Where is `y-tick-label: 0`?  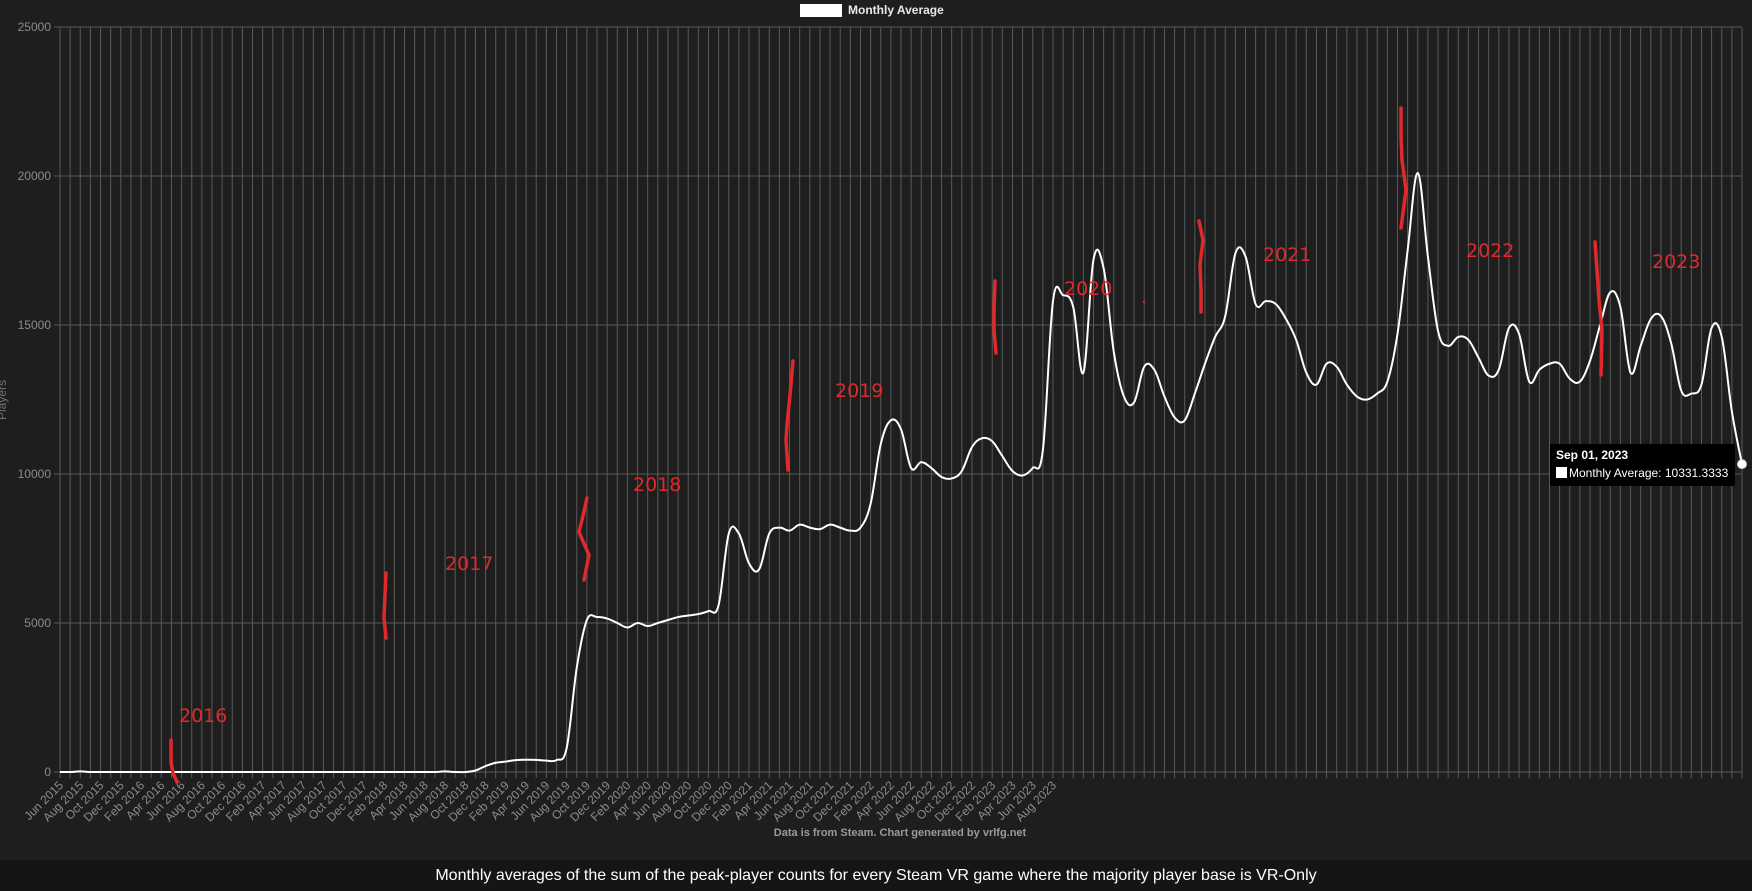 y-tick-label: 0 is located at coordinates (47, 772).